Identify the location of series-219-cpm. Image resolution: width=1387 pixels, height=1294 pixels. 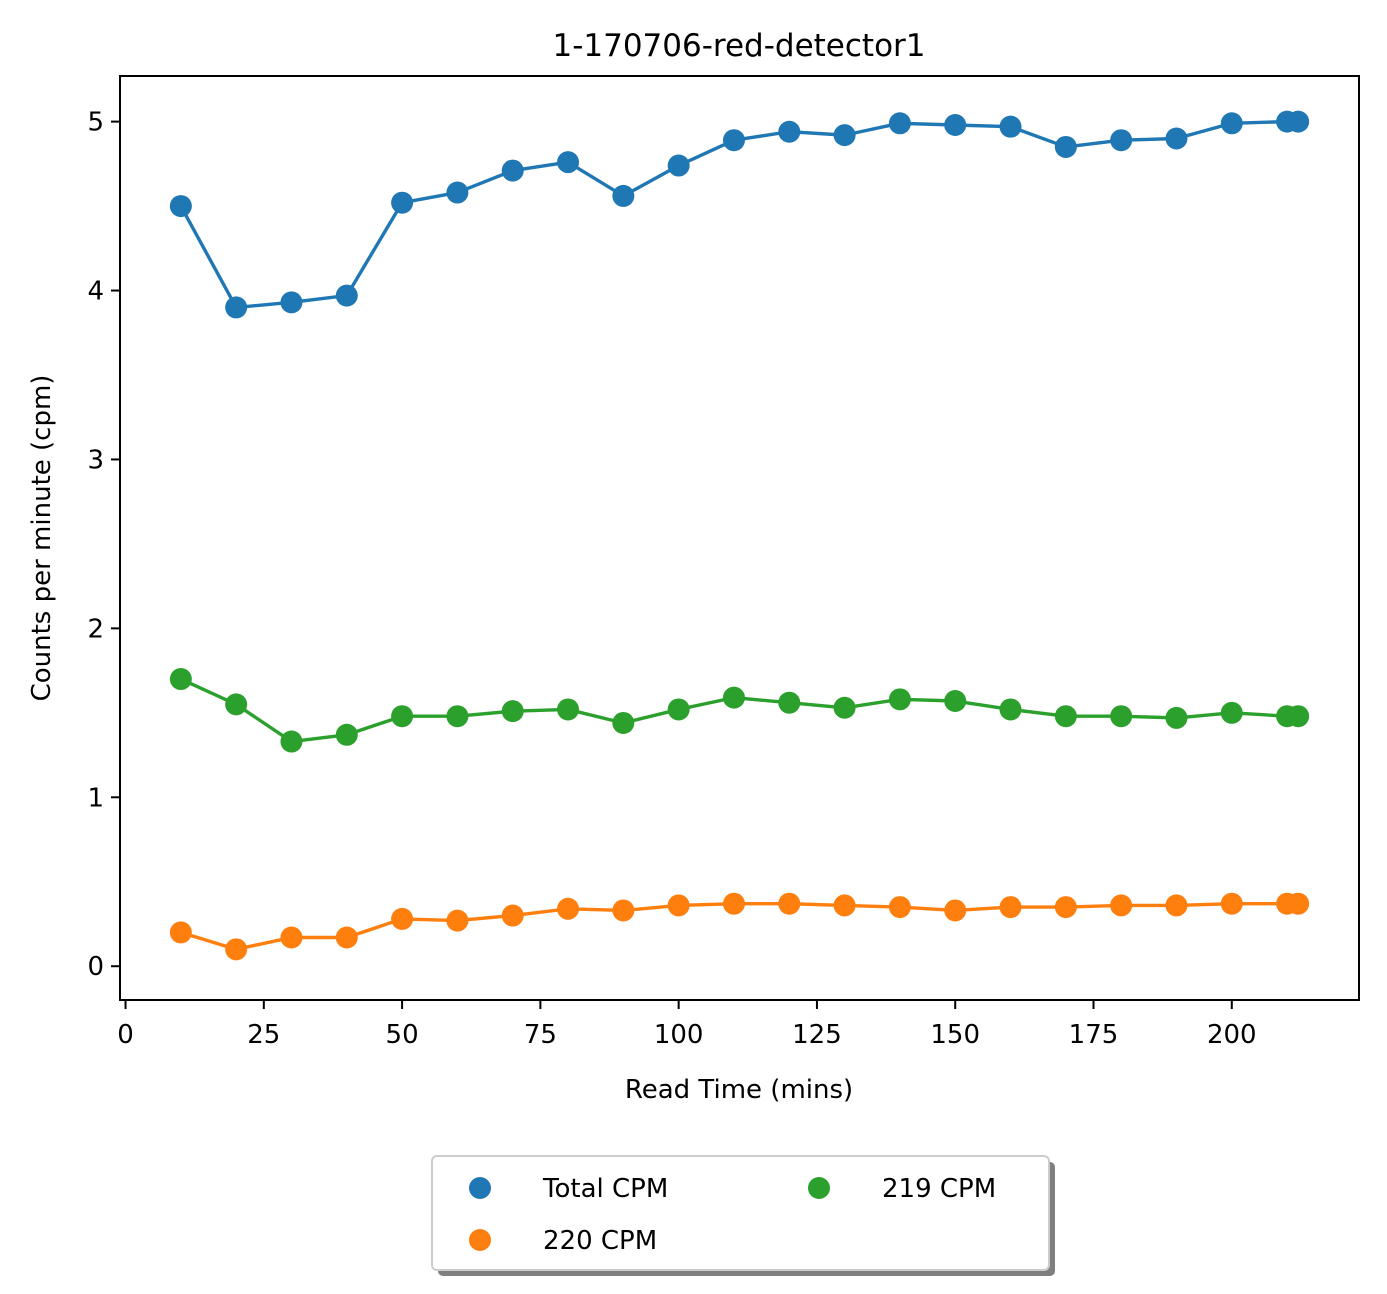
(739, 710).